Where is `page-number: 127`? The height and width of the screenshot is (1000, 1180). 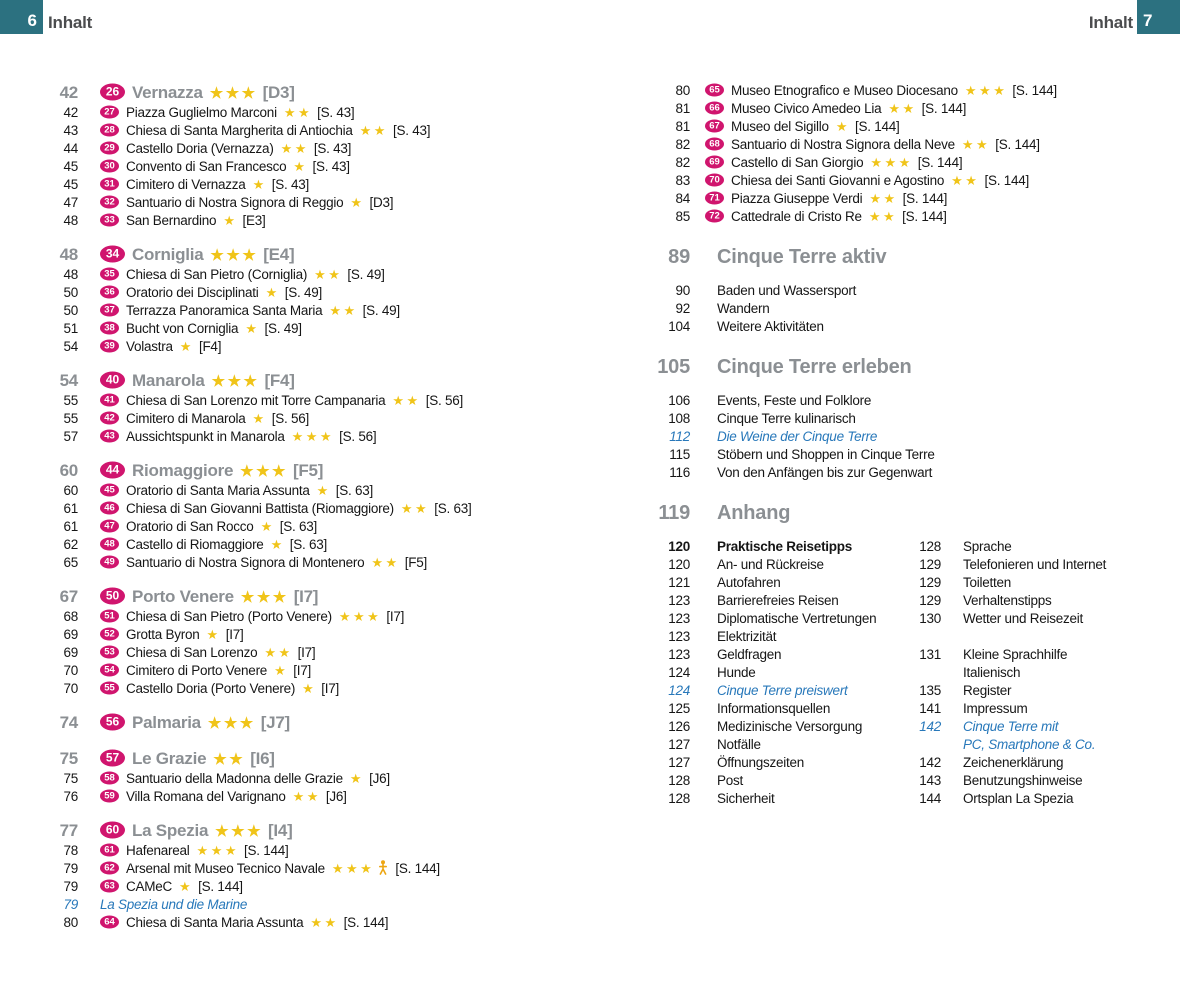 page-number: 127 is located at coordinates (679, 744).